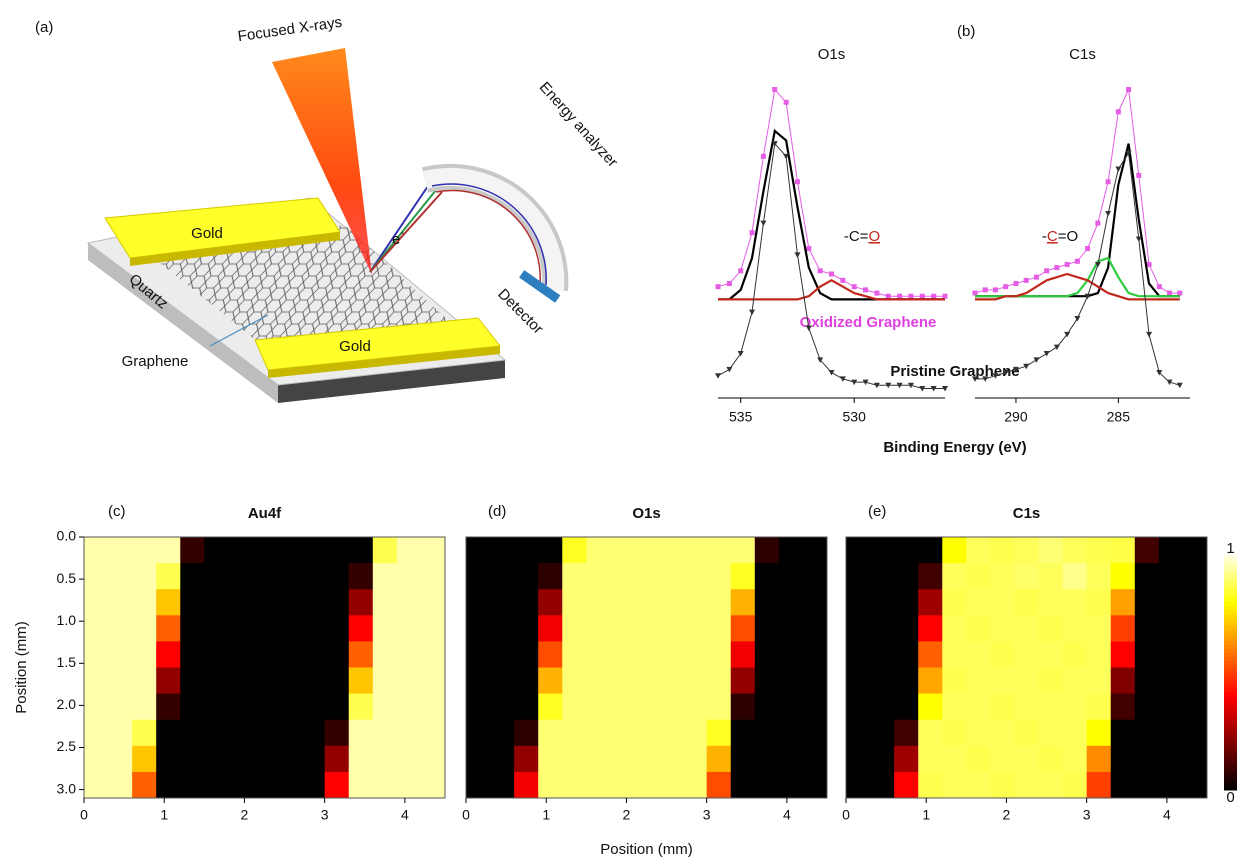 The width and height of the screenshot is (1241, 864). I want to click on y-tick-label: 2.0, so click(67, 704).